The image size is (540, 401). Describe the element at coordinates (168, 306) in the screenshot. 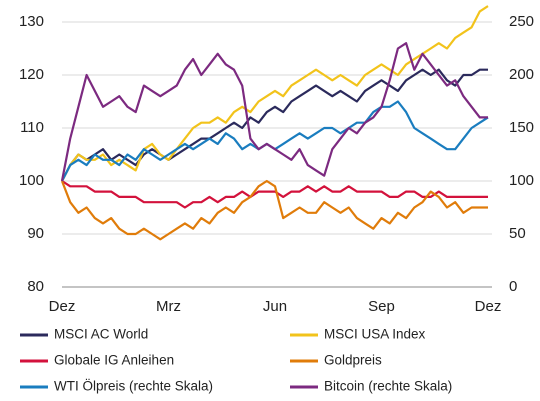

I see `x-tick-label: Mrz` at that location.